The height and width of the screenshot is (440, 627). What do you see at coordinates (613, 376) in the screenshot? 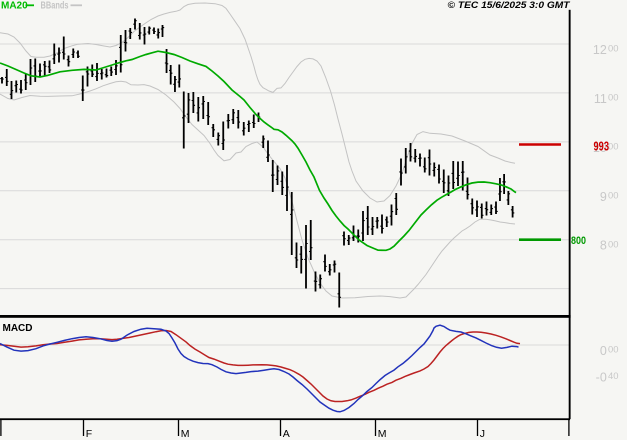
I see `svg-text: 40` at bounding box center [613, 376].